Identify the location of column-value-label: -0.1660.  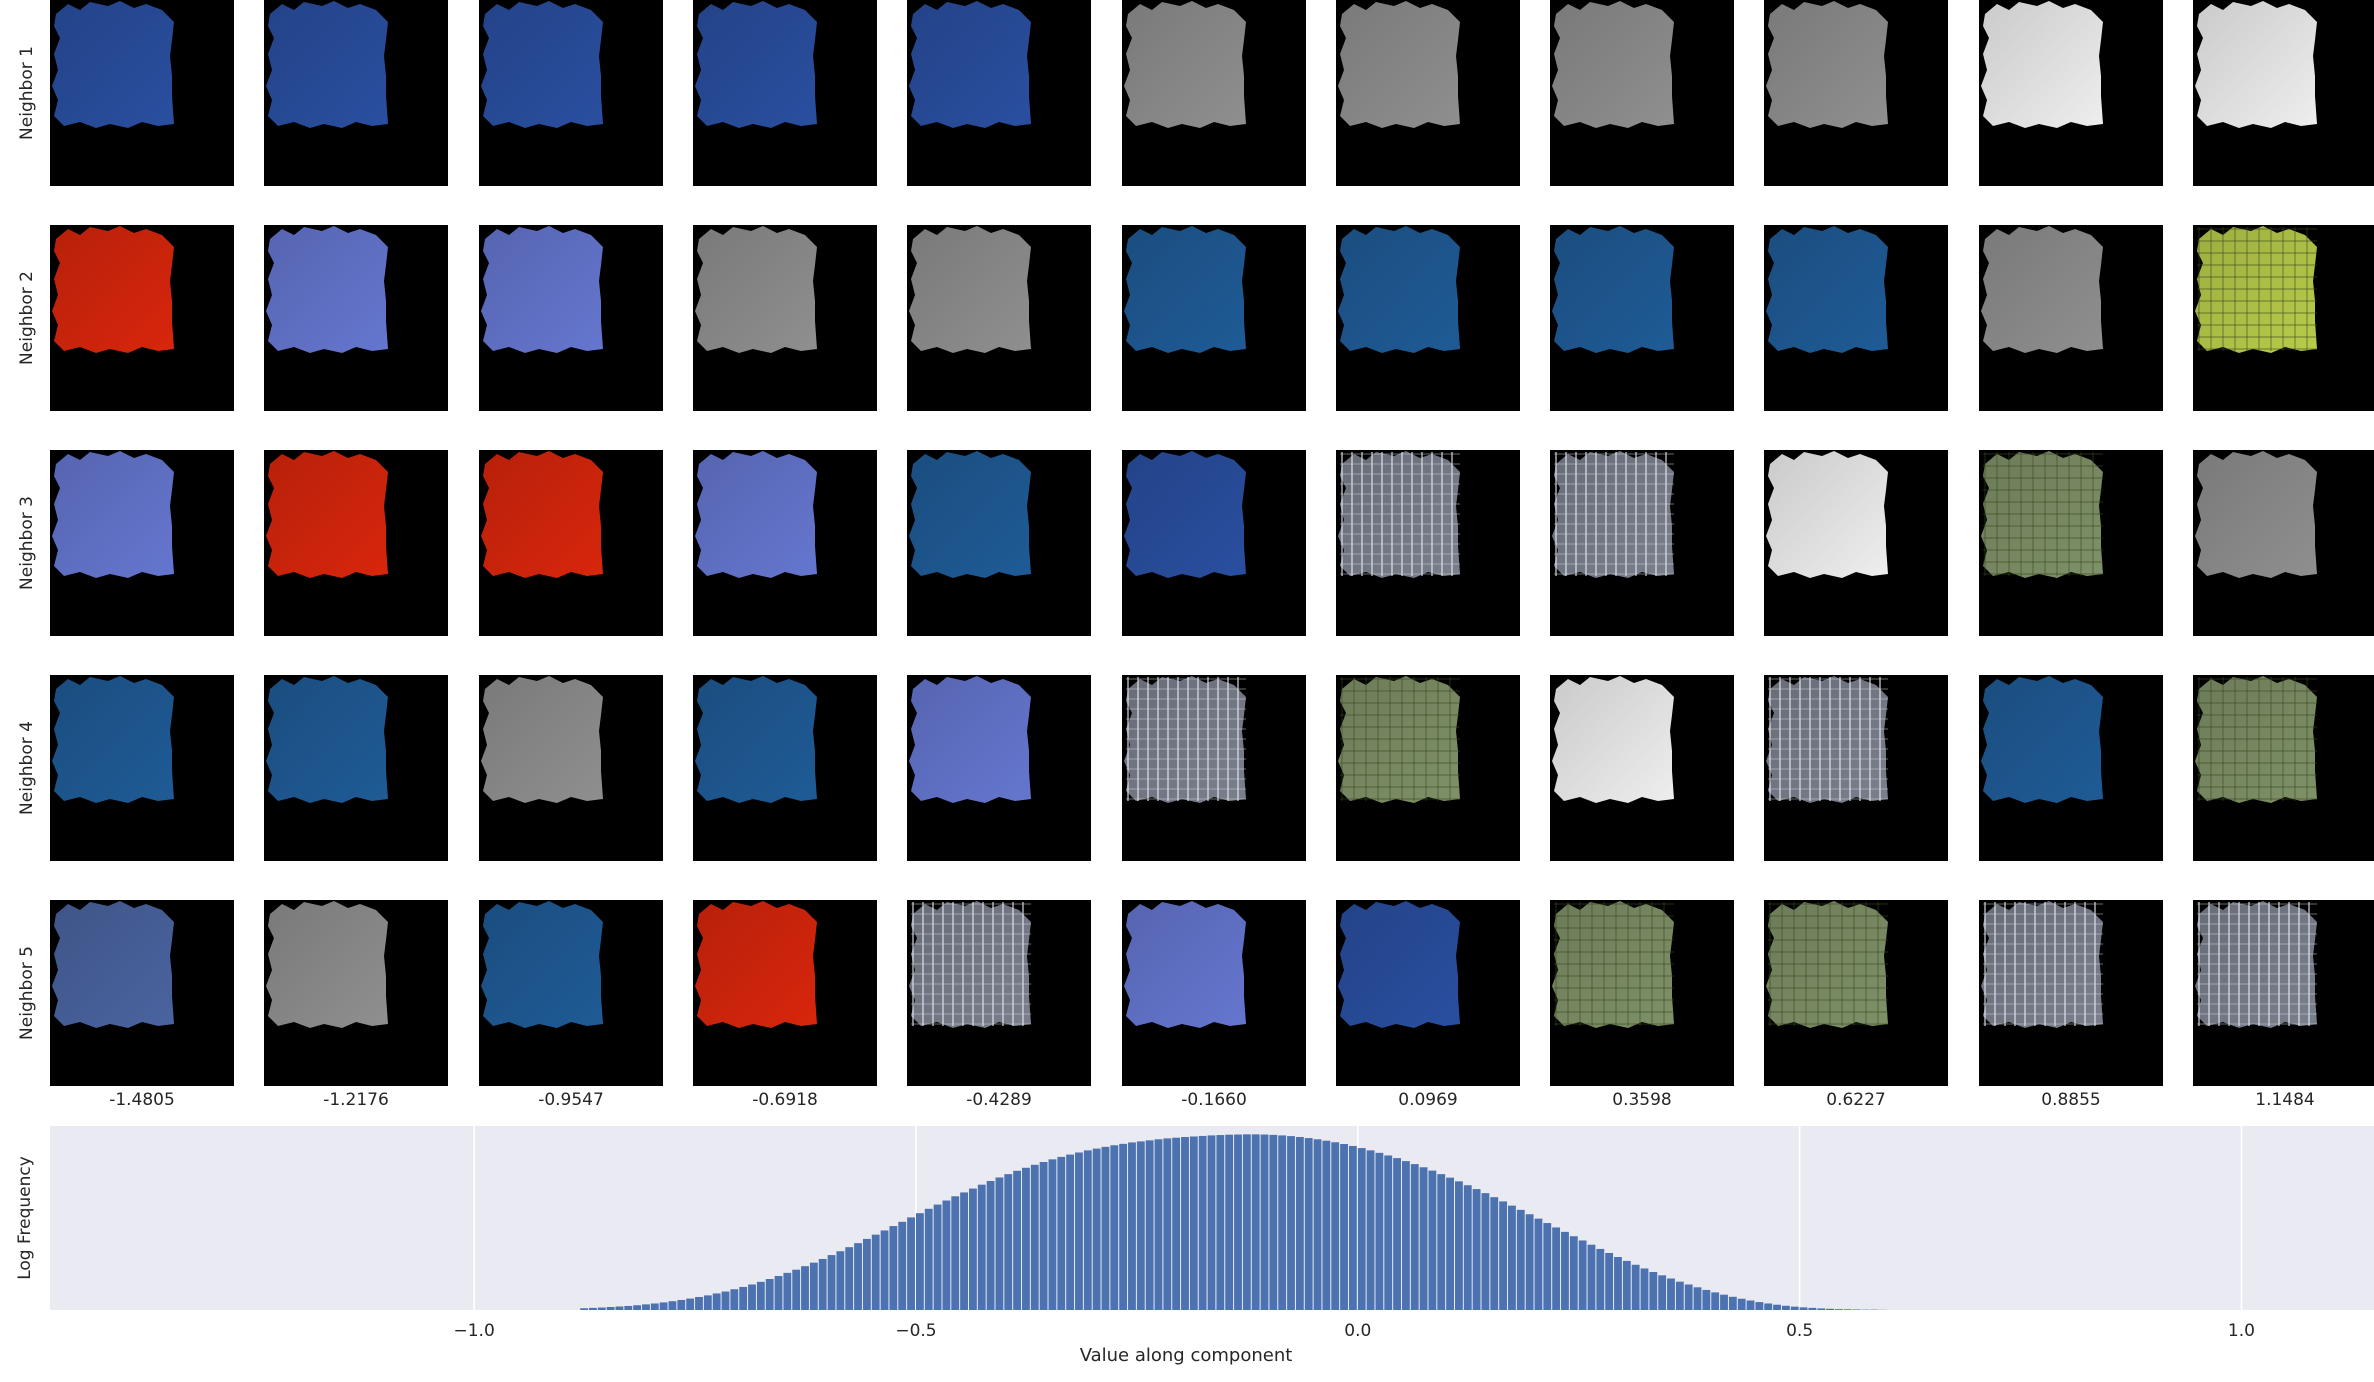
(1214, 1100).